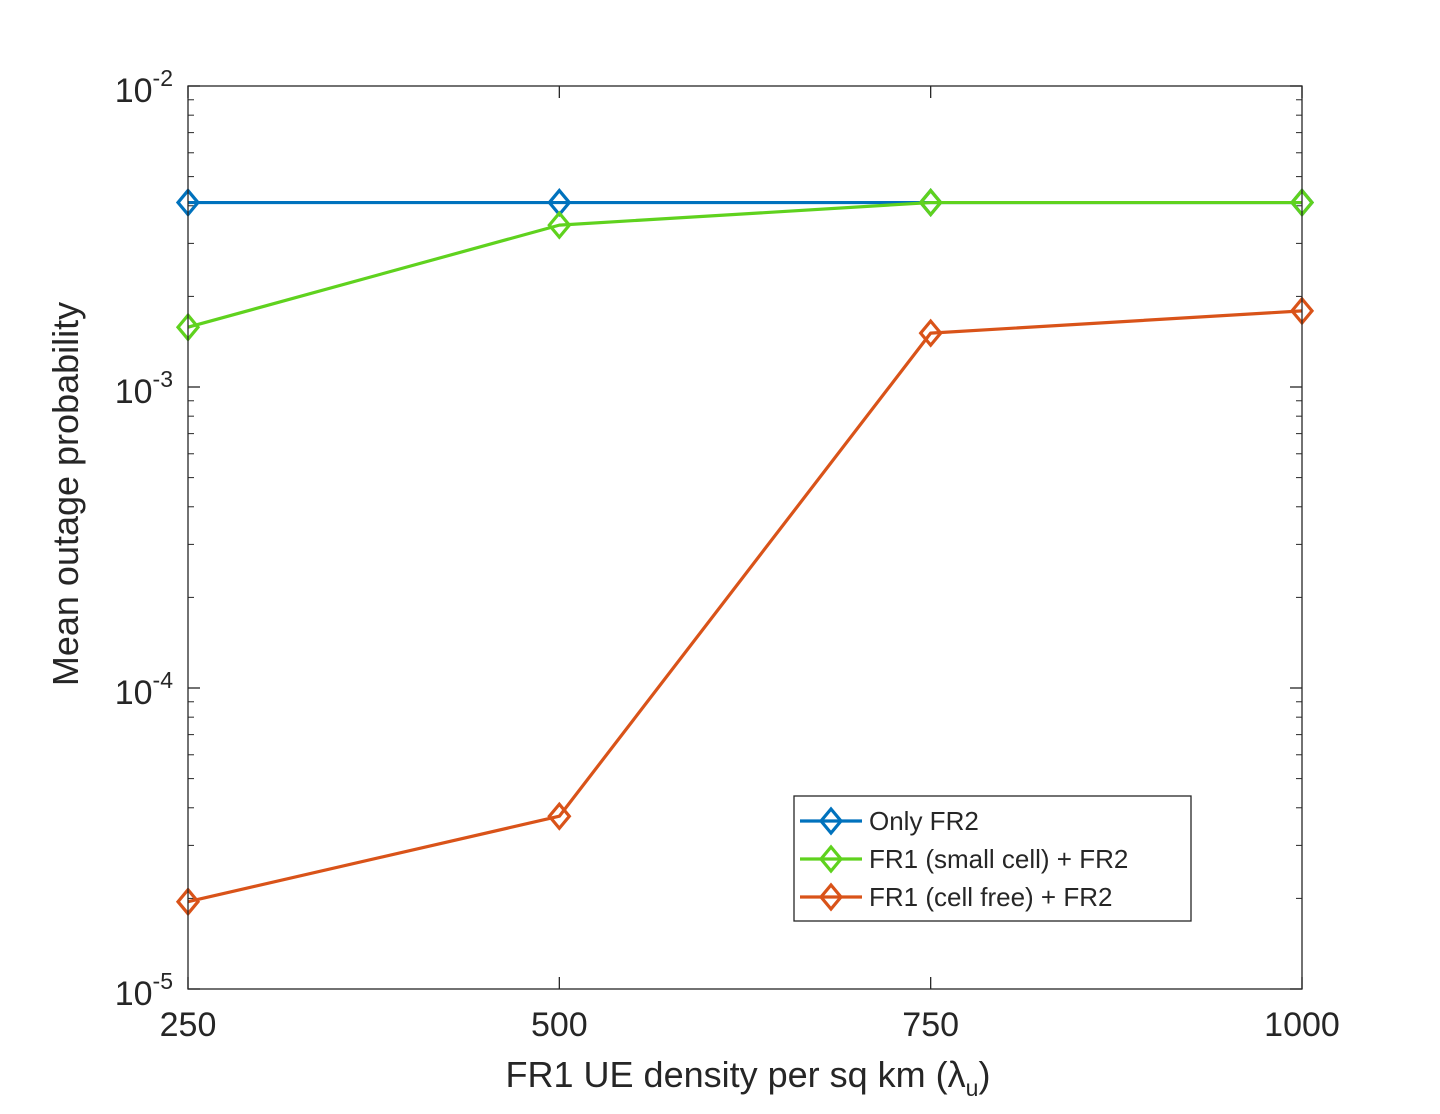 This screenshot has width=1440, height=1114. Describe the element at coordinates (984, 1074) in the screenshot. I see `x-axis-title-close: )` at that location.